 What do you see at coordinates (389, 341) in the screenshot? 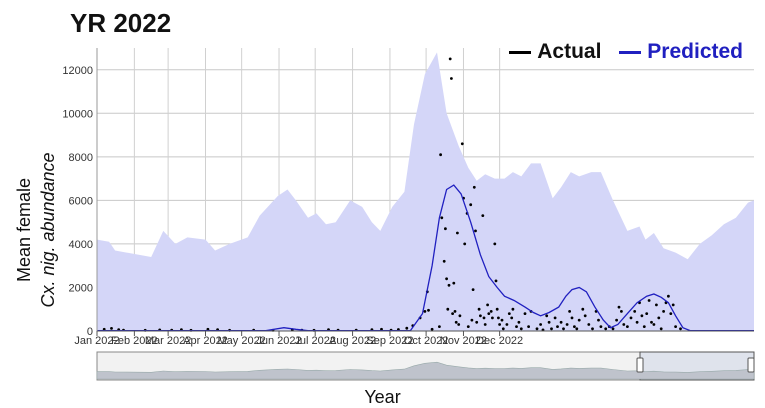
I see `x-tick-label: Sep 2022` at bounding box center [389, 341].